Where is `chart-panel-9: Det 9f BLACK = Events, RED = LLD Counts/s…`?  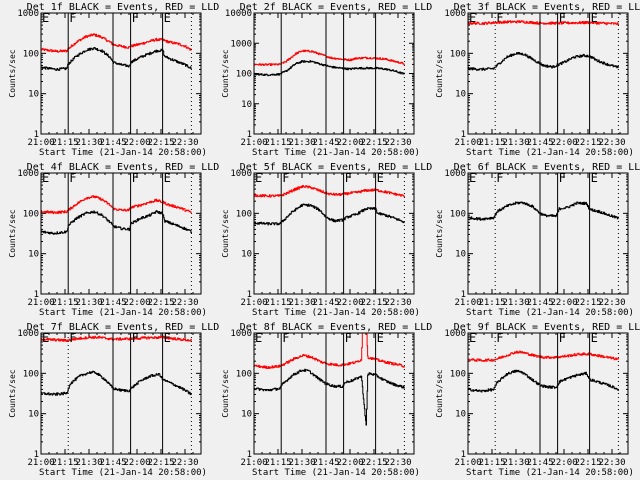
chart-panel-9: Det 9f BLACK = Events, RED = LLD Counts/s… is located at coordinates (537, 400).